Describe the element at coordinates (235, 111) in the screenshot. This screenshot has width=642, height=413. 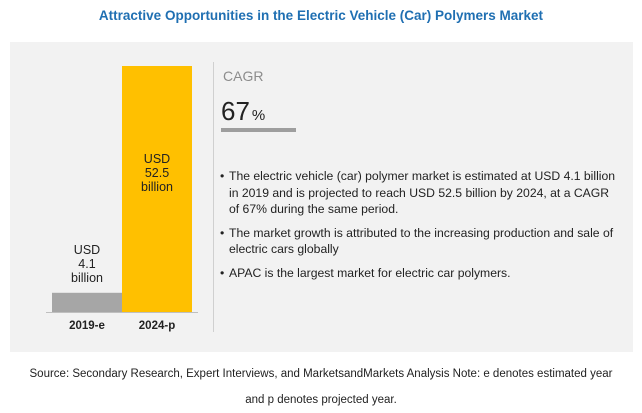
I see `cagr-number: 67` at that location.